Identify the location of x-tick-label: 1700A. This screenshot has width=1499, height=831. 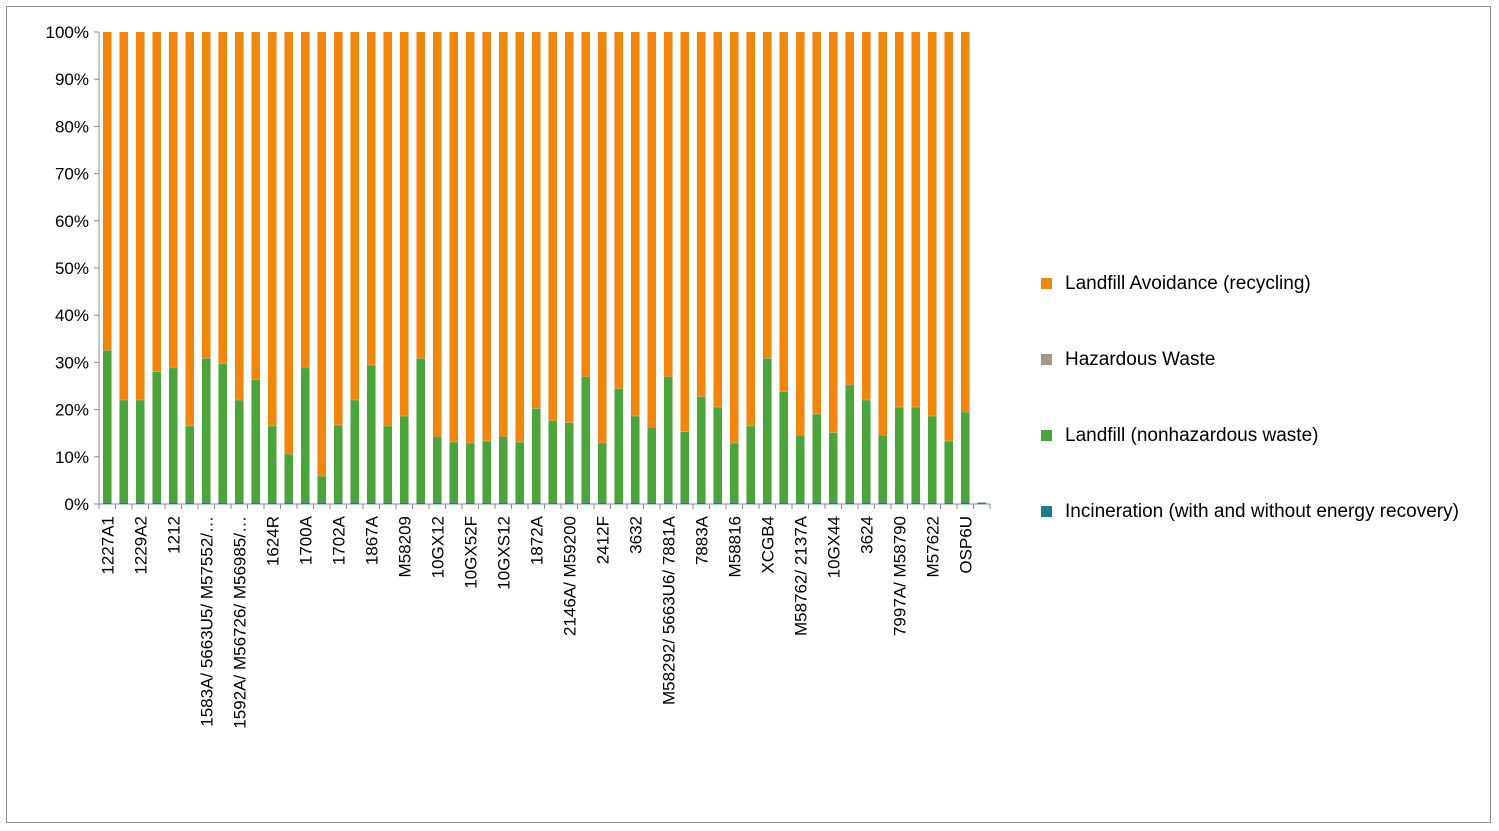
(305, 540).